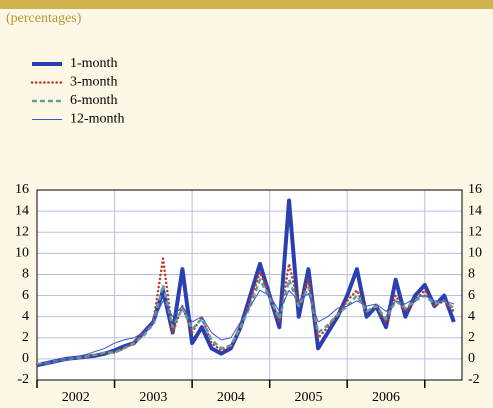  What do you see at coordinates (471, 274) in the screenshot?
I see `y-tick-label-right: 8` at bounding box center [471, 274].